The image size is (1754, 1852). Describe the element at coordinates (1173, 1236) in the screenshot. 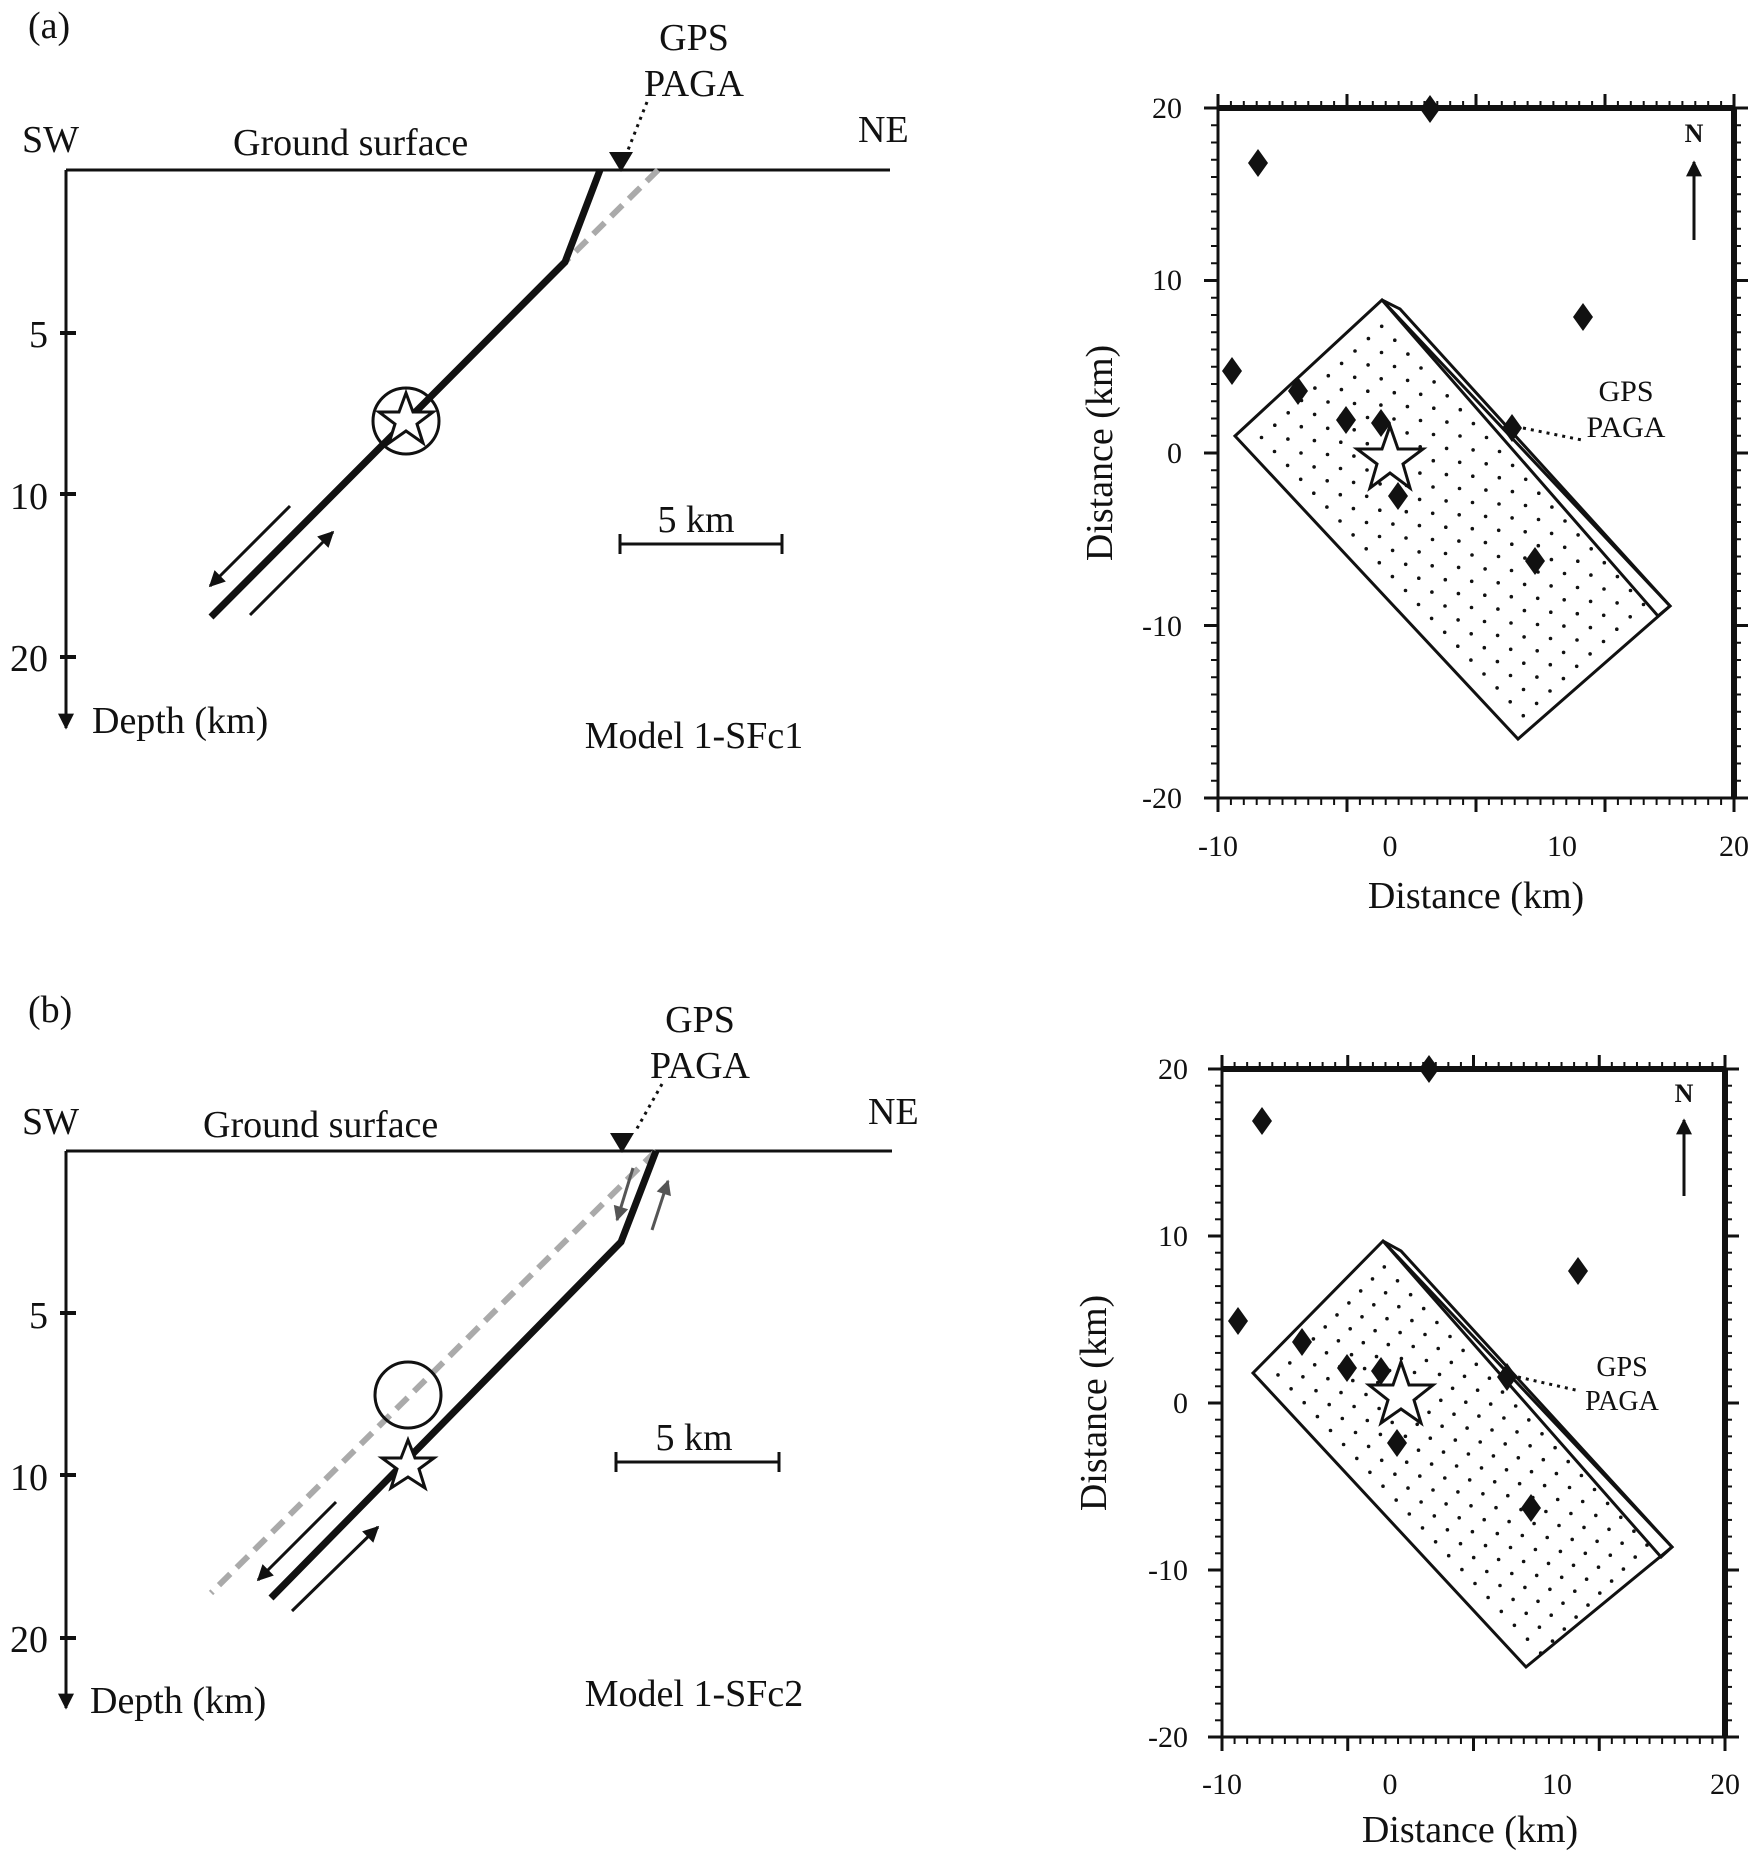

I see `y-tick-label: 10` at that location.